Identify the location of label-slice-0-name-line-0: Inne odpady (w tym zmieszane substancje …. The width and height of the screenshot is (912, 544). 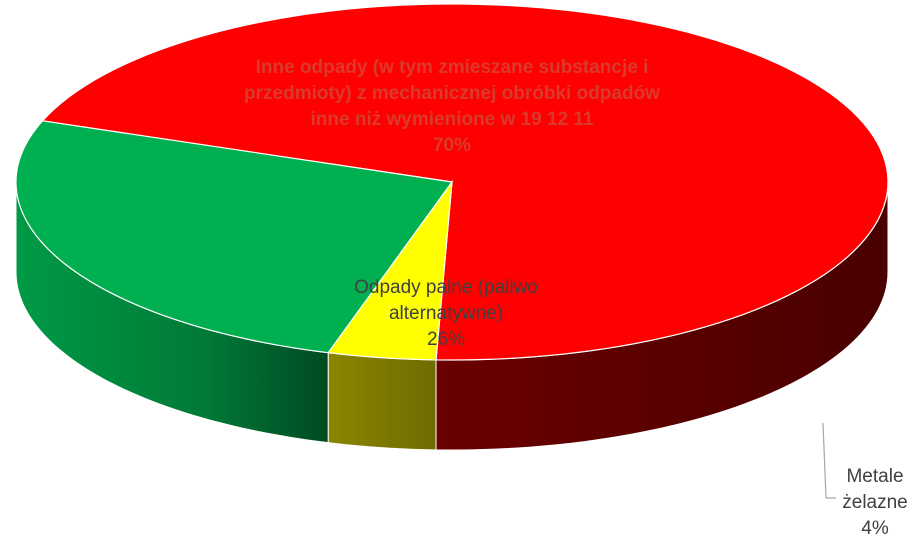
(452, 67).